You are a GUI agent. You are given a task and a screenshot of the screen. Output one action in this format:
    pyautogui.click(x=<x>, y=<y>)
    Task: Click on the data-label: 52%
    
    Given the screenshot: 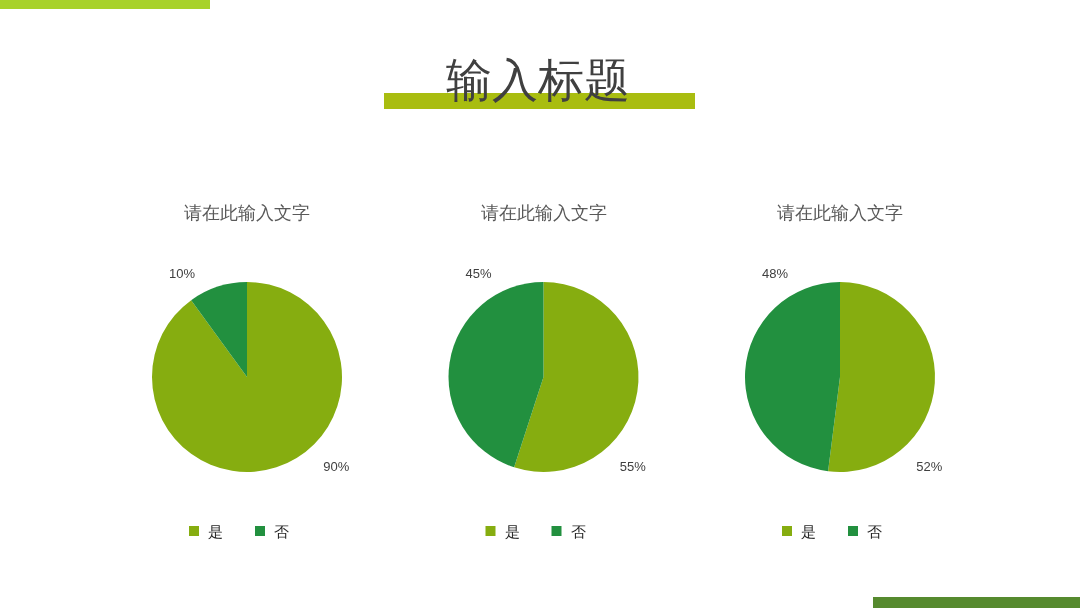 What is the action you would take?
    pyautogui.click(x=929, y=466)
    